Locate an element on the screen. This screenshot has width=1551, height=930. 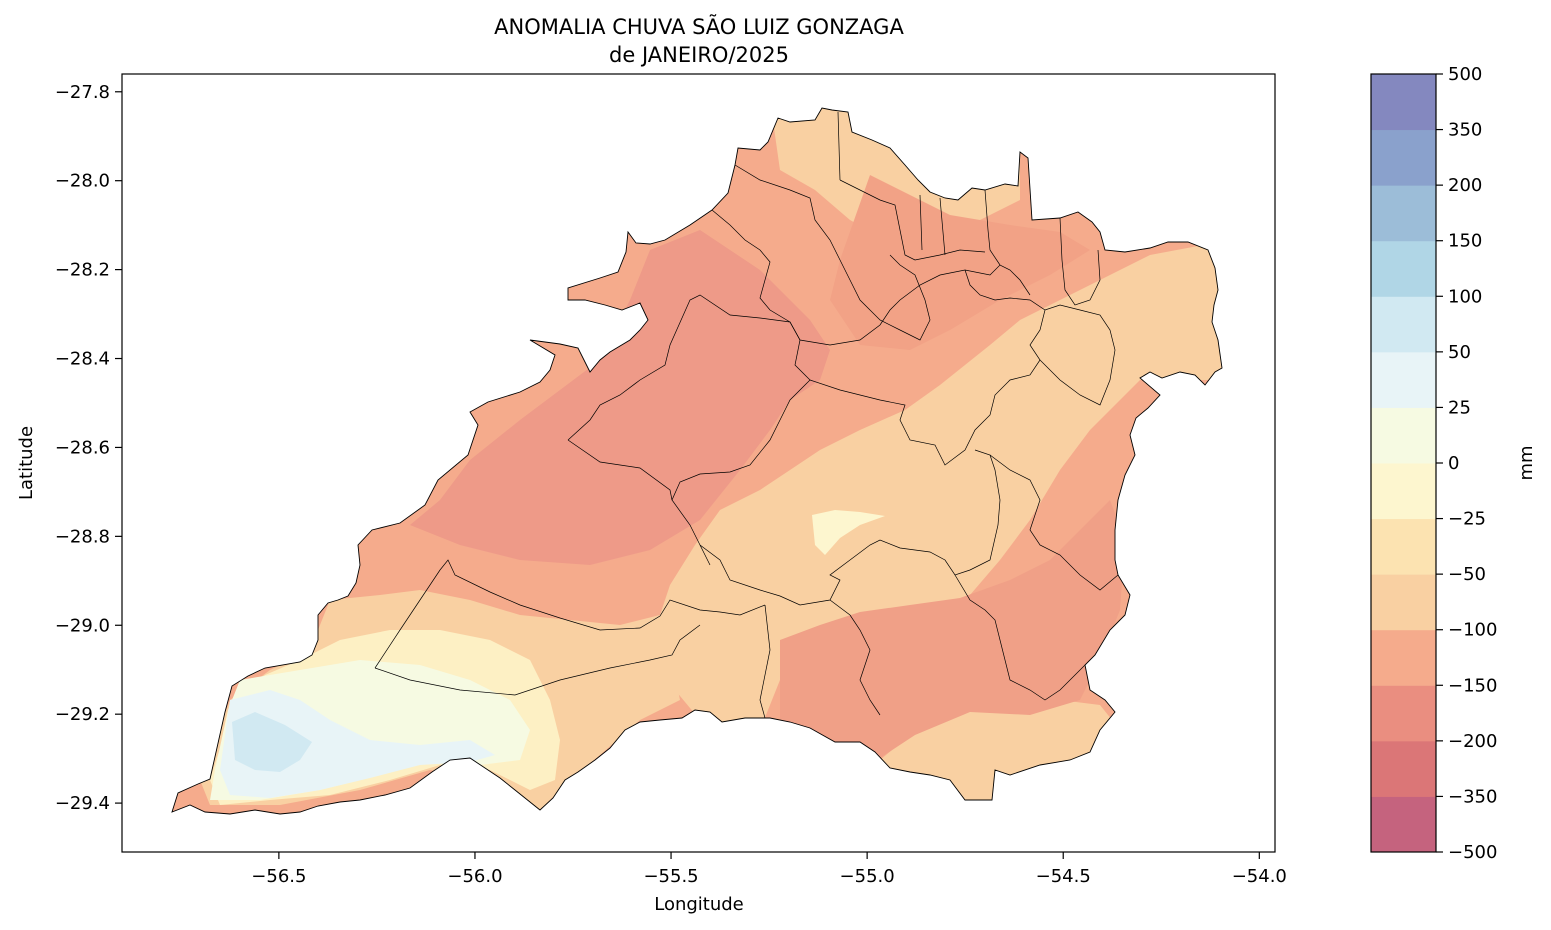
colorbar-tick-label: −200 is located at coordinates (1472, 741).